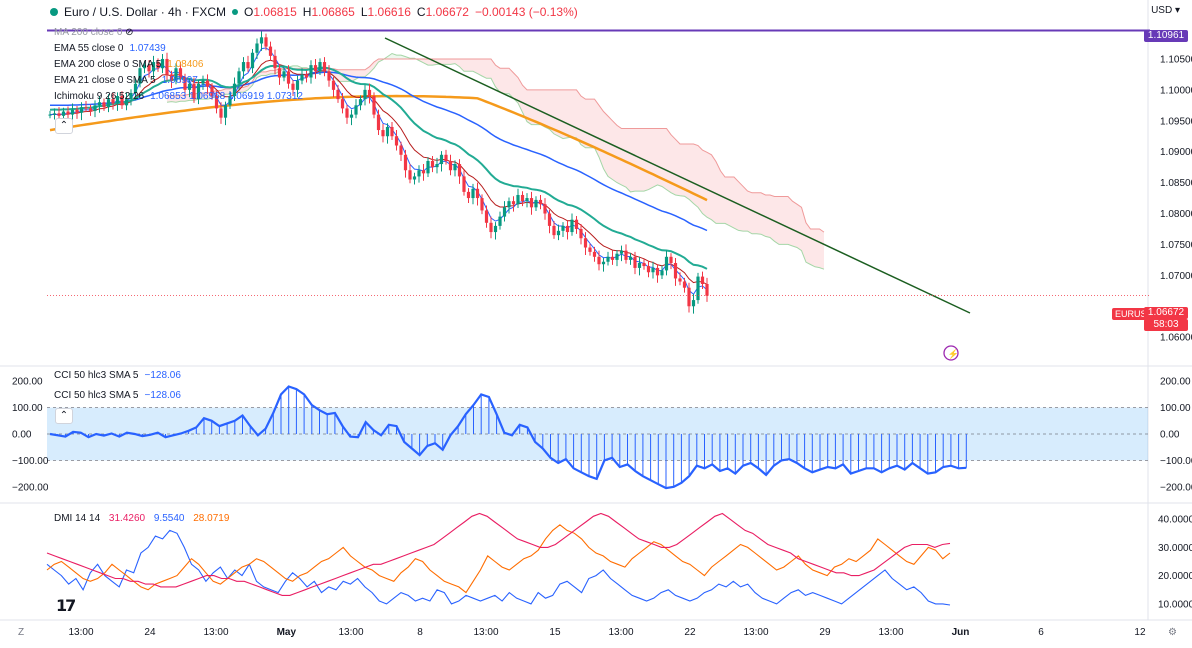  Describe the element at coordinates (508, 437) in the screenshot. I see `cci-line` at that location.